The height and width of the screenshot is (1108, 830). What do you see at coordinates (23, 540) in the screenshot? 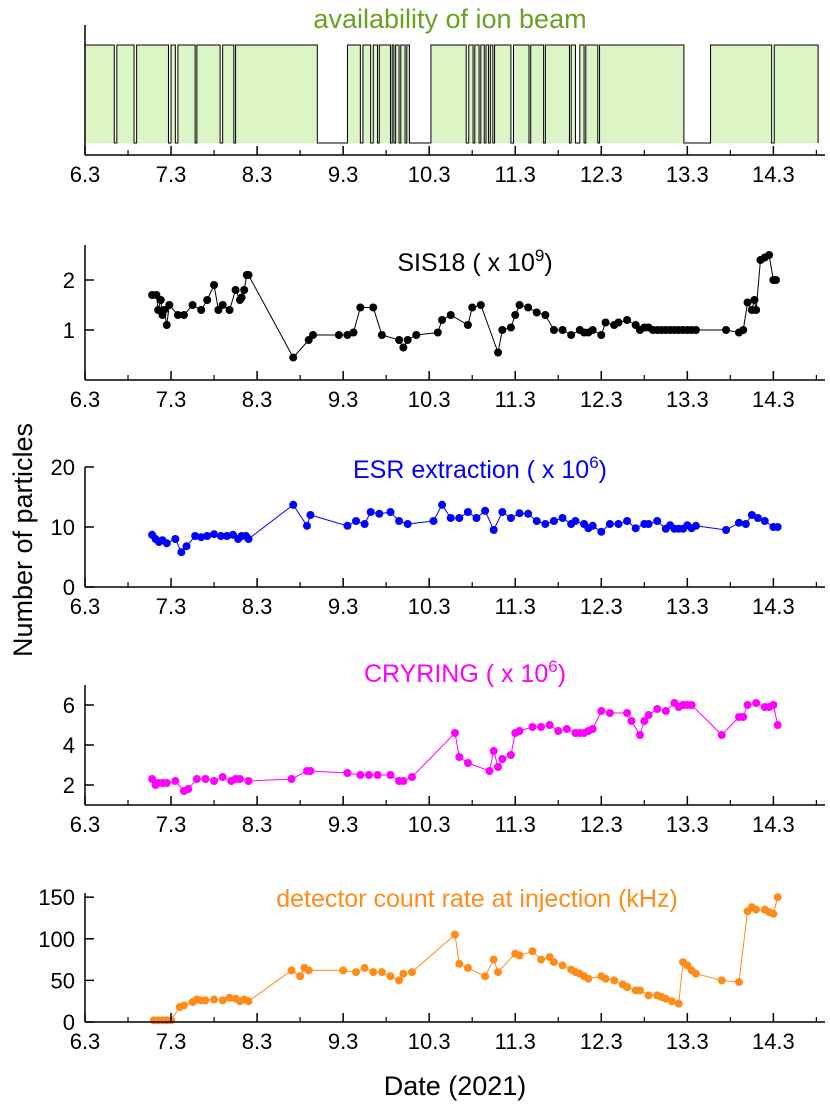
I see `shared-y-axis-label: Number of particles` at bounding box center [23, 540].